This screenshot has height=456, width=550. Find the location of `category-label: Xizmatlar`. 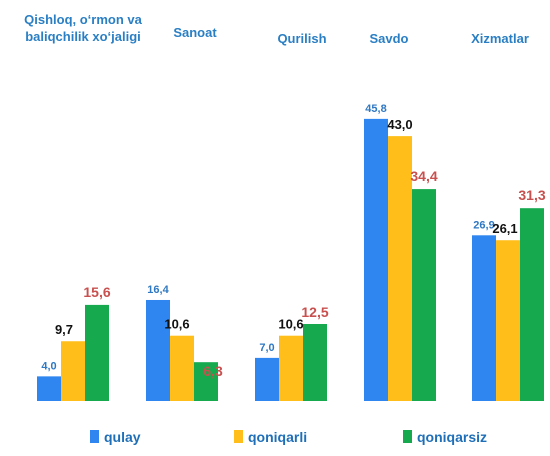

category-label: Xizmatlar is located at coordinates (500, 38).